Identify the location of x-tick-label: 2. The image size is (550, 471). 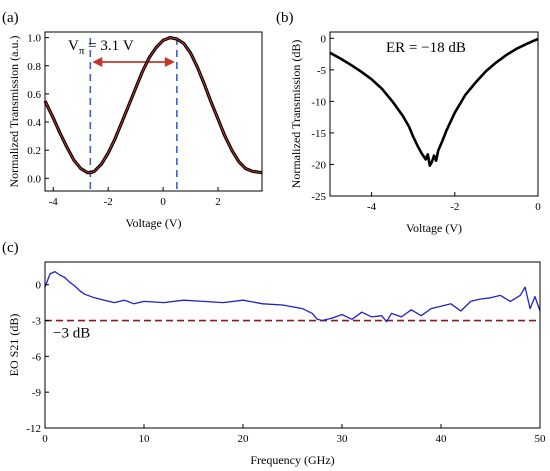
(218, 202).